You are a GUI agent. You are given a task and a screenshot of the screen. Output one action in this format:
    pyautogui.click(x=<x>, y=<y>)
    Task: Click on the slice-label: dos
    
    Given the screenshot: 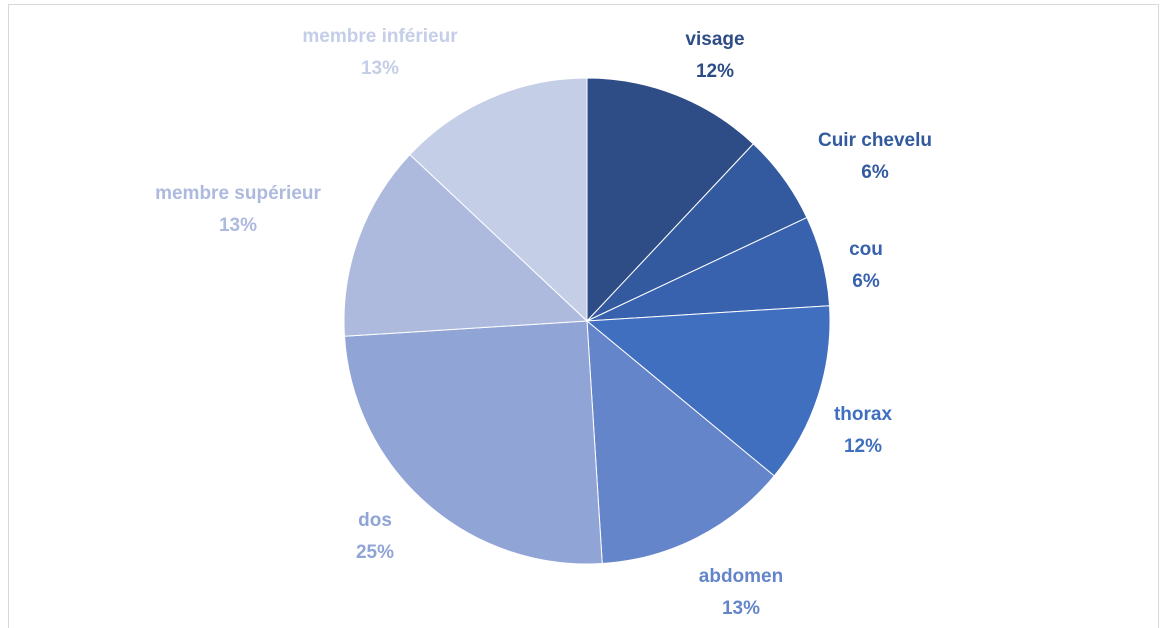 What is the action you would take?
    pyautogui.click(x=375, y=520)
    